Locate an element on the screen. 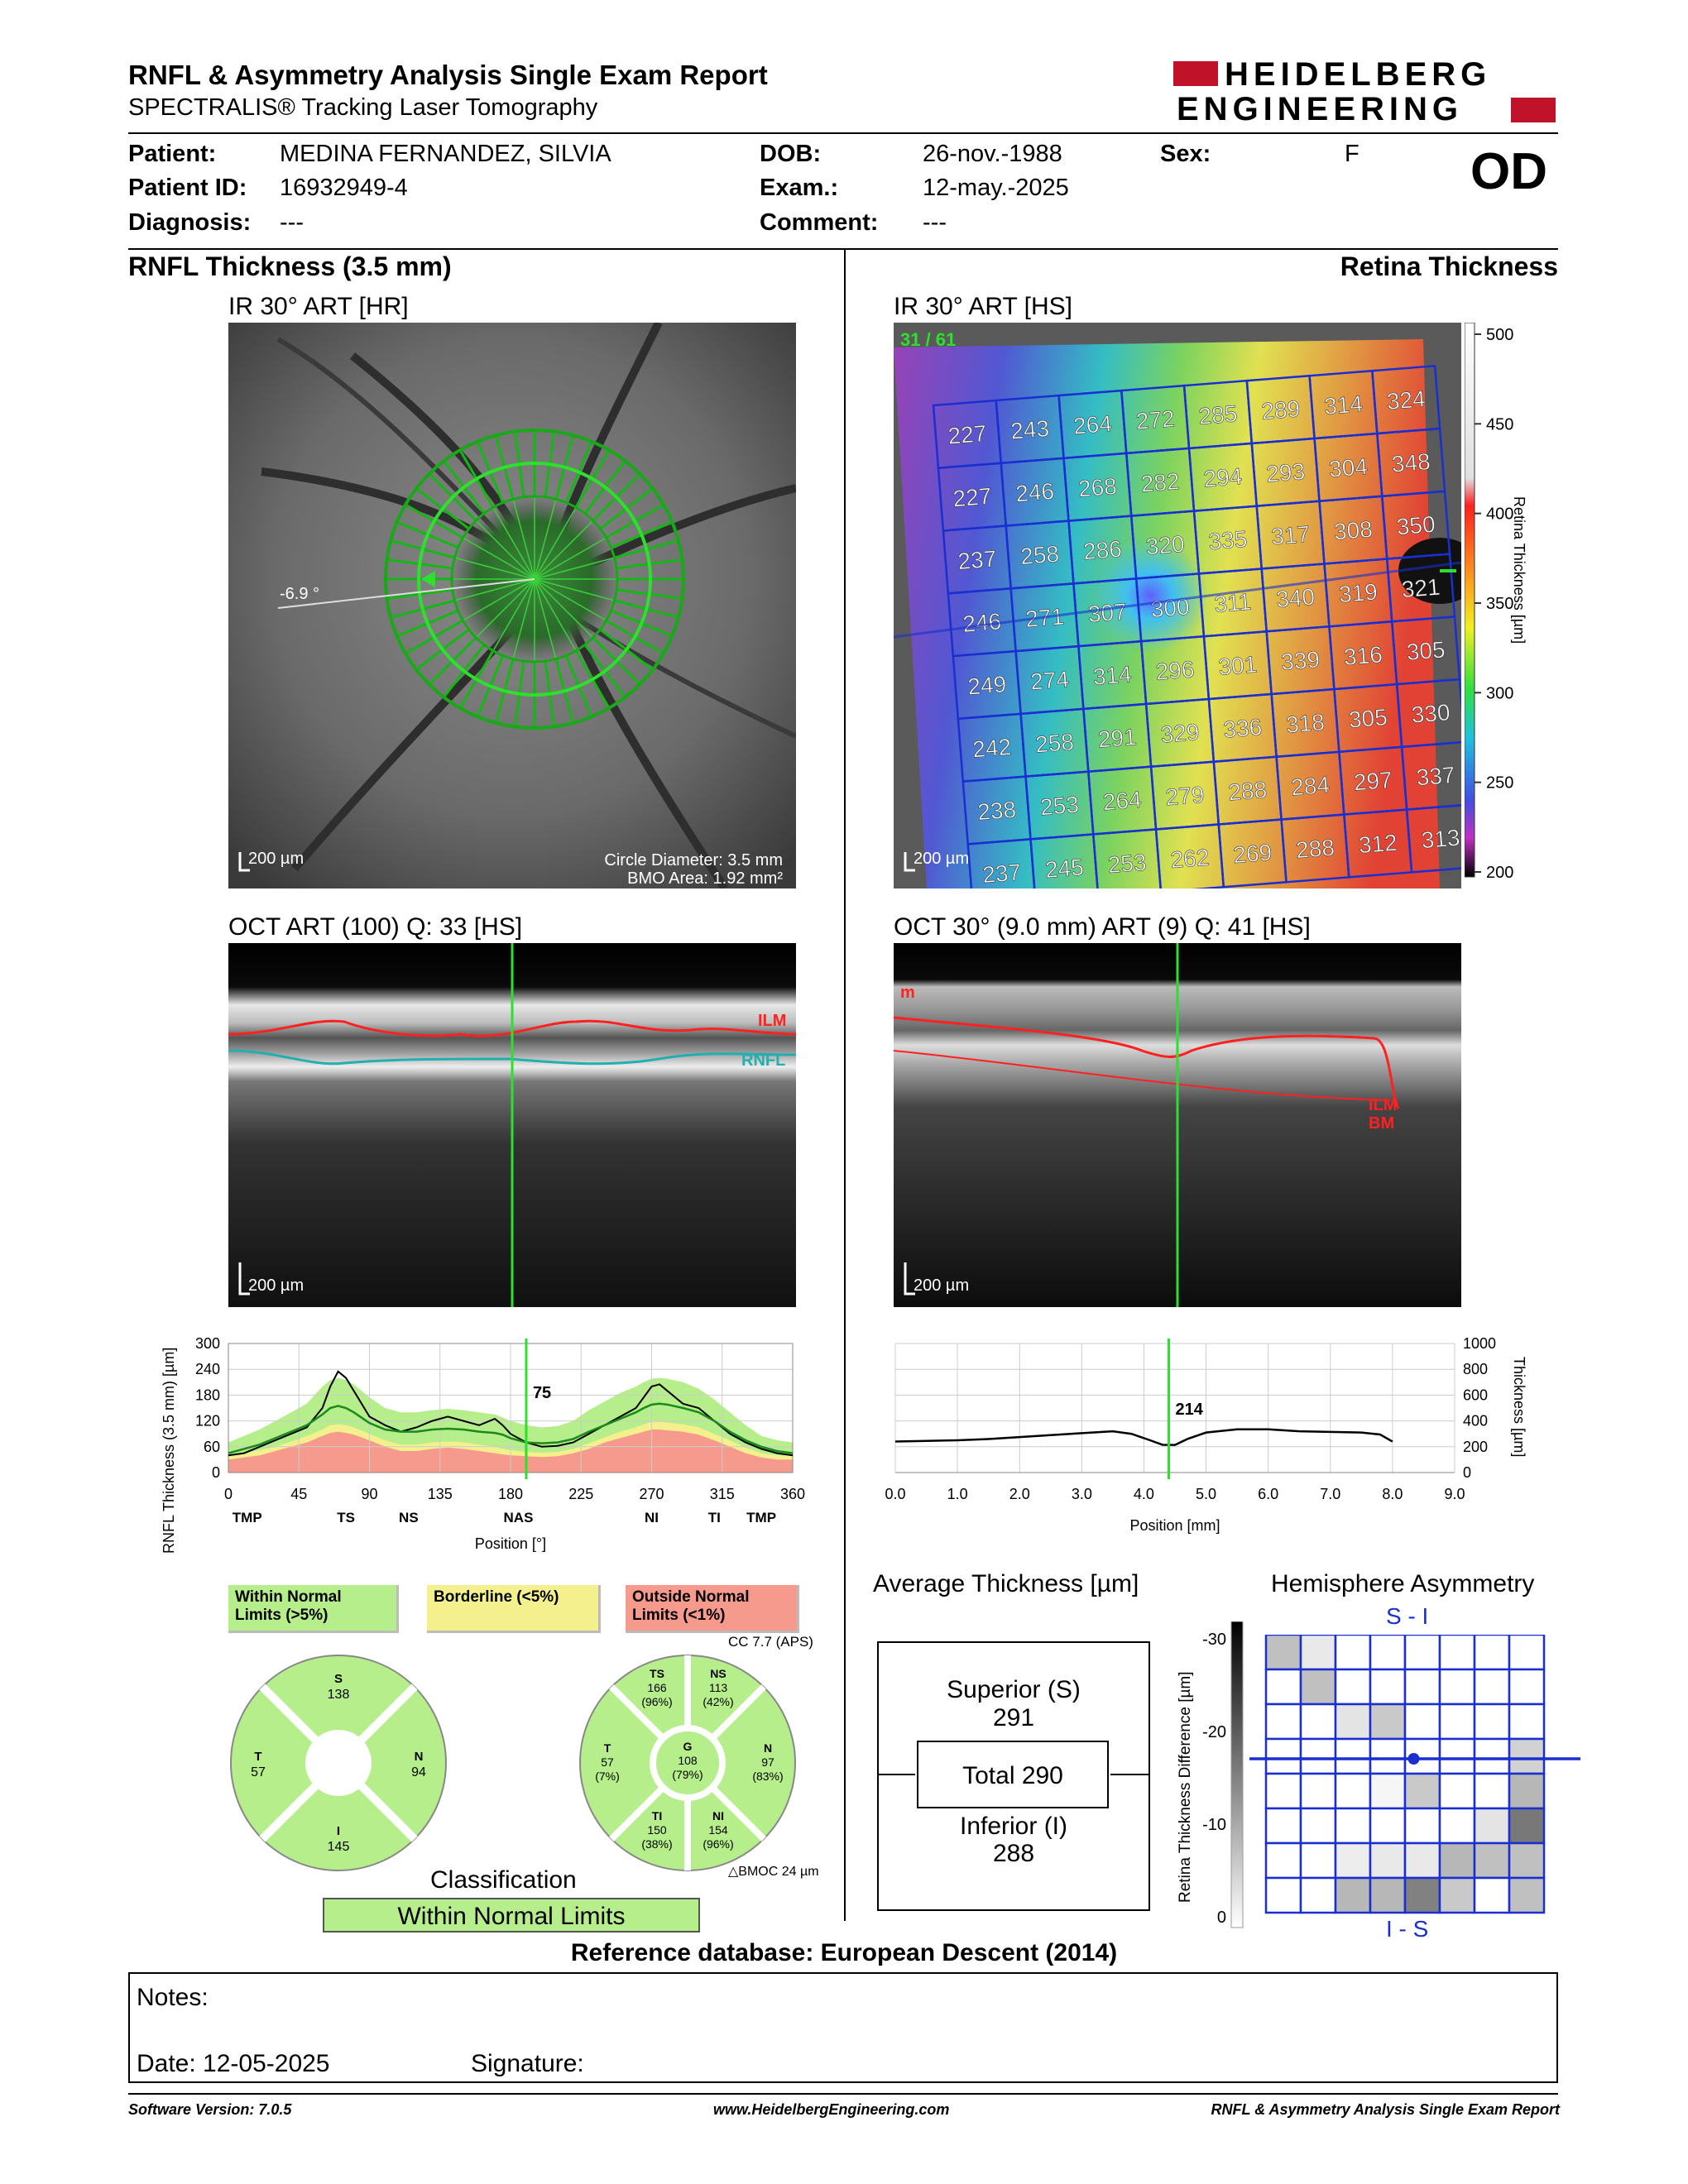 The height and width of the screenshot is (2184, 1688). comment-label: Comment: is located at coordinates (819, 222).